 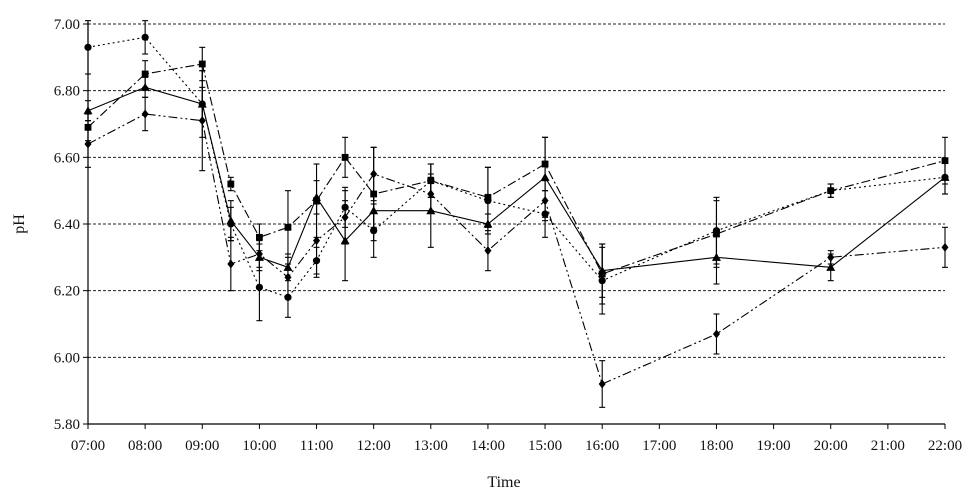 I want to click on y-tick-label: 6.40, so click(x=67, y=225).